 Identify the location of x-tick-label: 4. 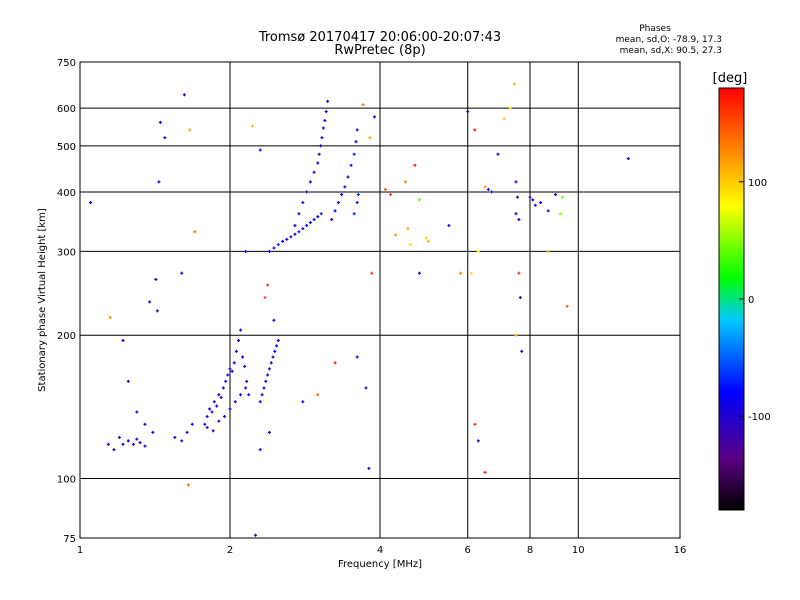
(380, 550).